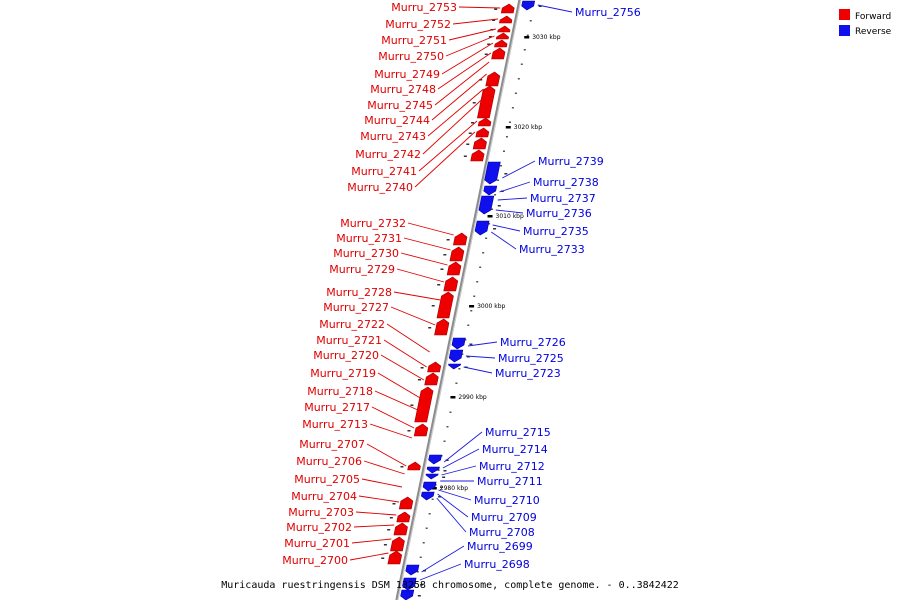 Image resolution: width=900 pixels, height=600 pixels. What do you see at coordinates (319, 527) in the screenshot?
I see `gene-label-forward: Murru_2702` at bounding box center [319, 527].